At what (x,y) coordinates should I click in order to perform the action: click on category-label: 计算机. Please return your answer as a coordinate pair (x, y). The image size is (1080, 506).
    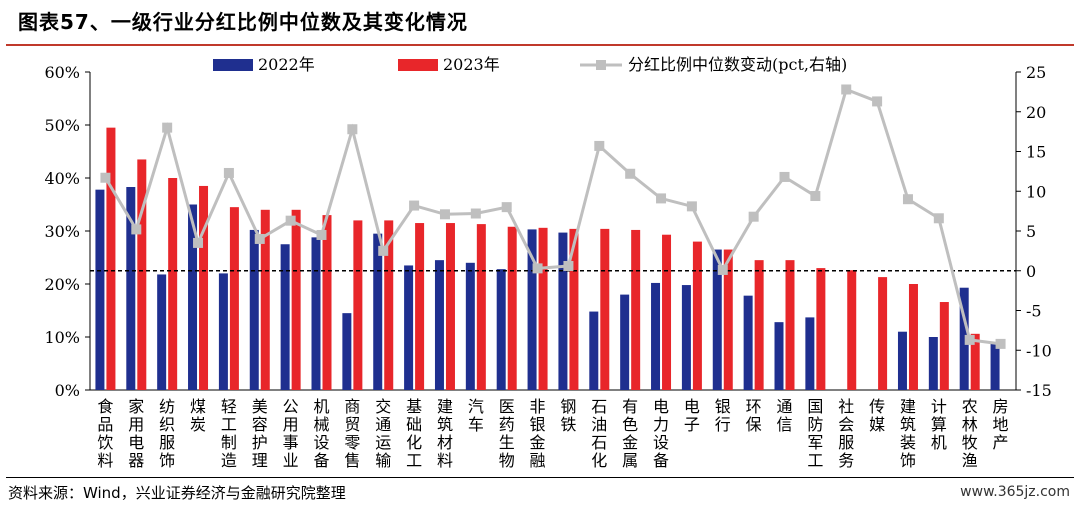
    Looking at the image, I should click on (939, 424).